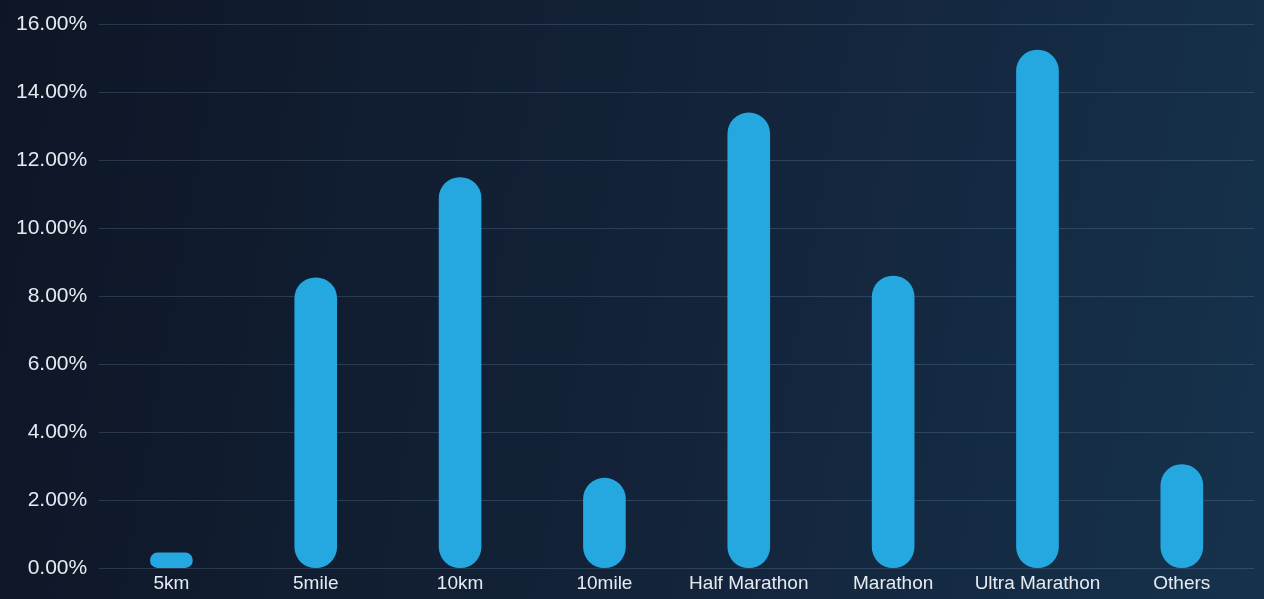 The height and width of the screenshot is (599, 1264). What do you see at coordinates (57, 566) in the screenshot?
I see `y-tick-label: 0.00%` at bounding box center [57, 566].